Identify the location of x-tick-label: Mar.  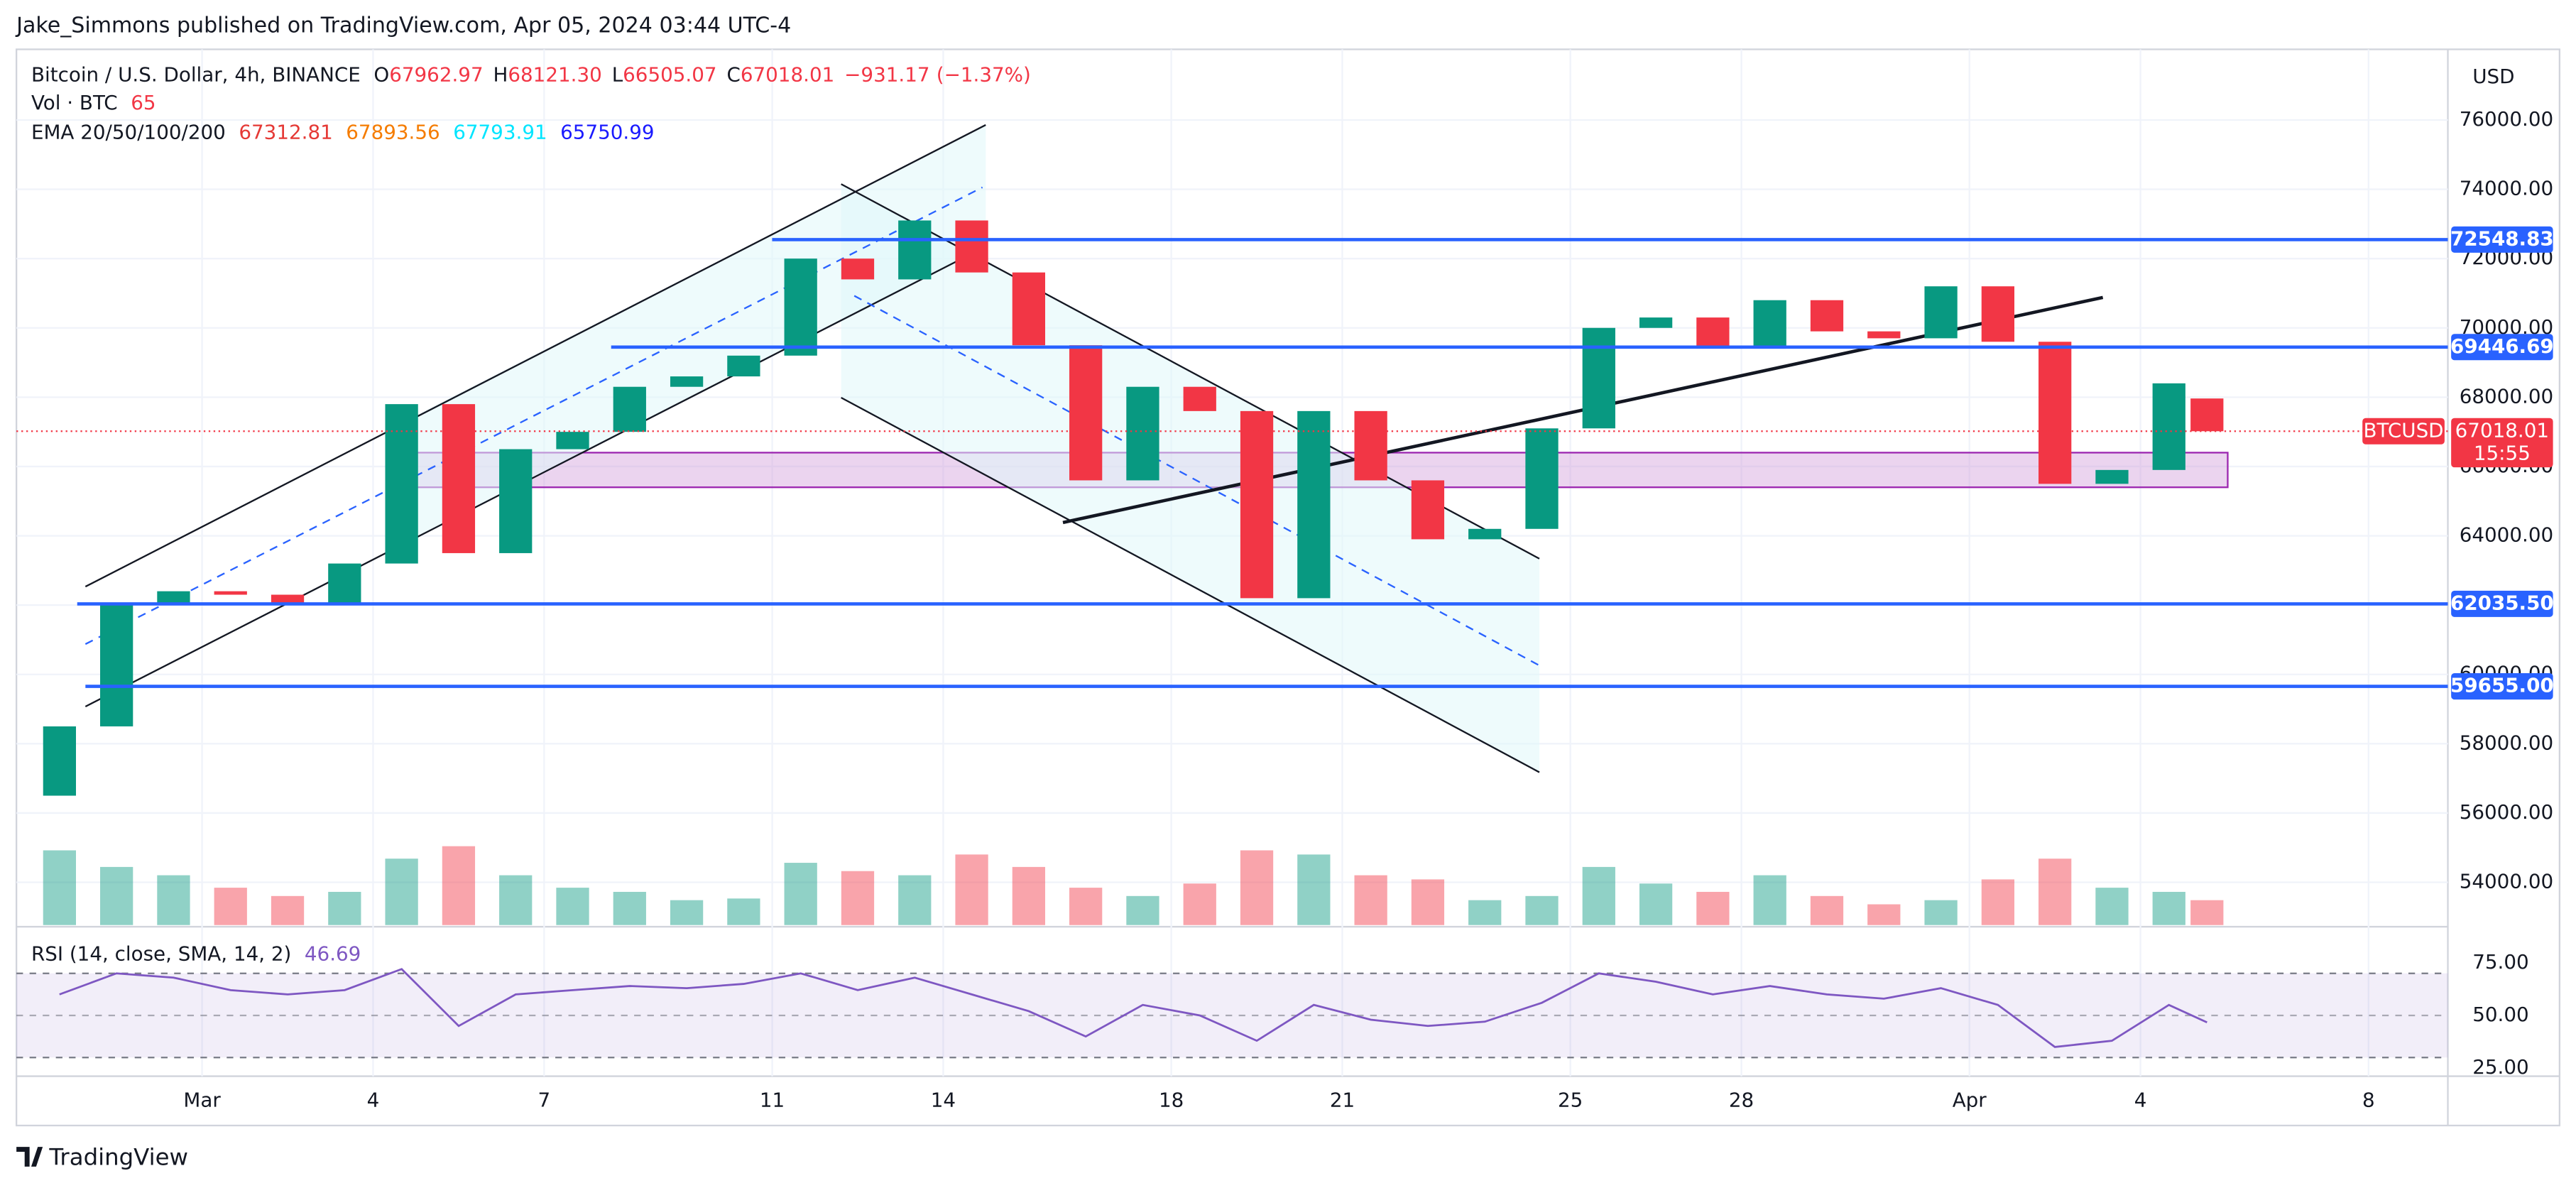
(202, 1099).